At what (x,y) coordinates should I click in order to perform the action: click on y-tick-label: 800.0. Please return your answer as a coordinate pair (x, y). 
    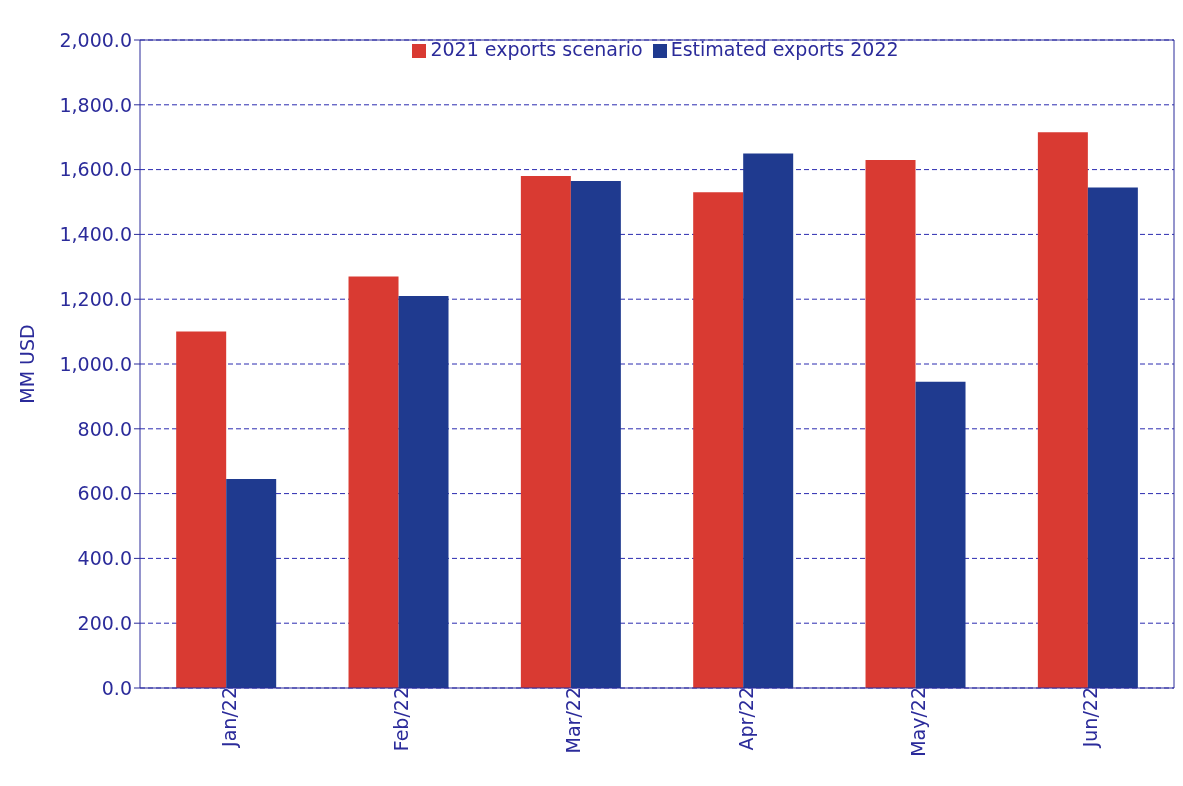
    Looking at the image, I should click on (104, 428).